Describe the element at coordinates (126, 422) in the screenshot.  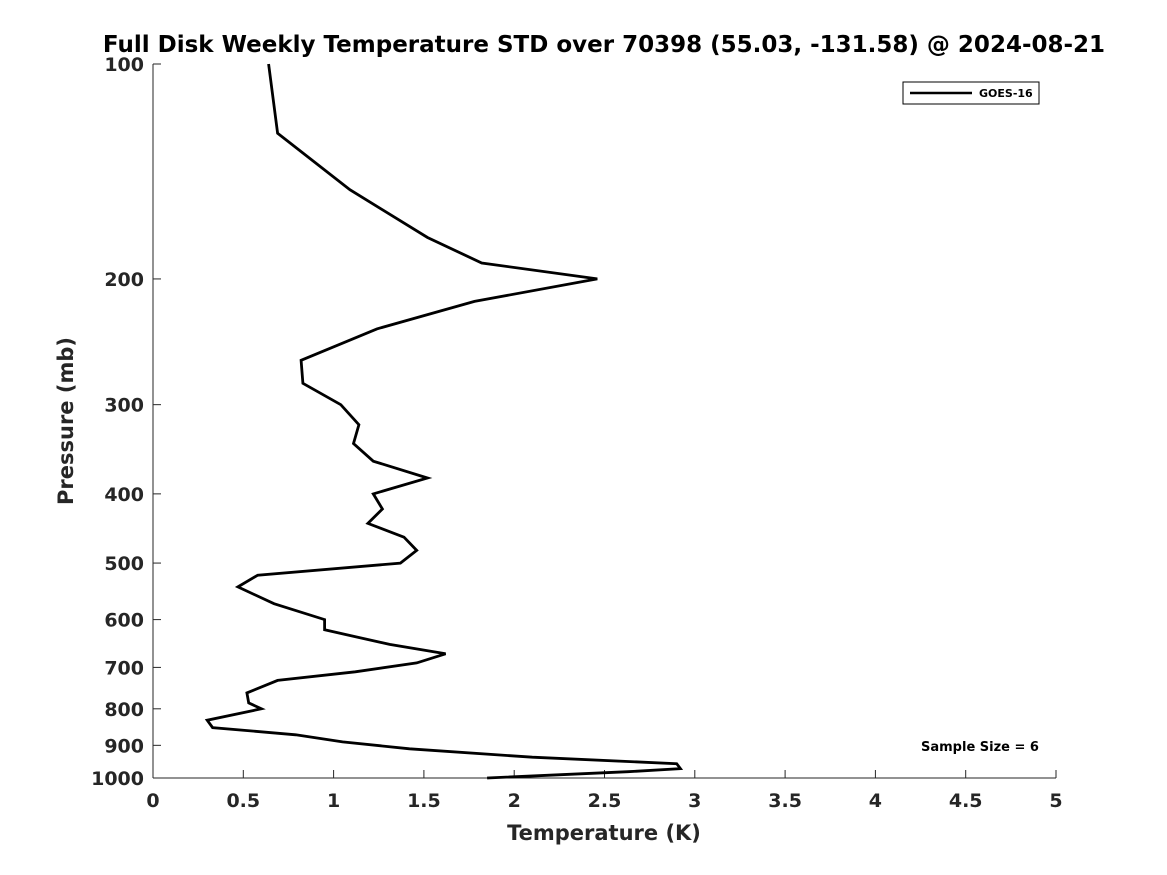
I see `y-ticks: 100 200 300 400 500 600 700 800 900 1000` at that location.